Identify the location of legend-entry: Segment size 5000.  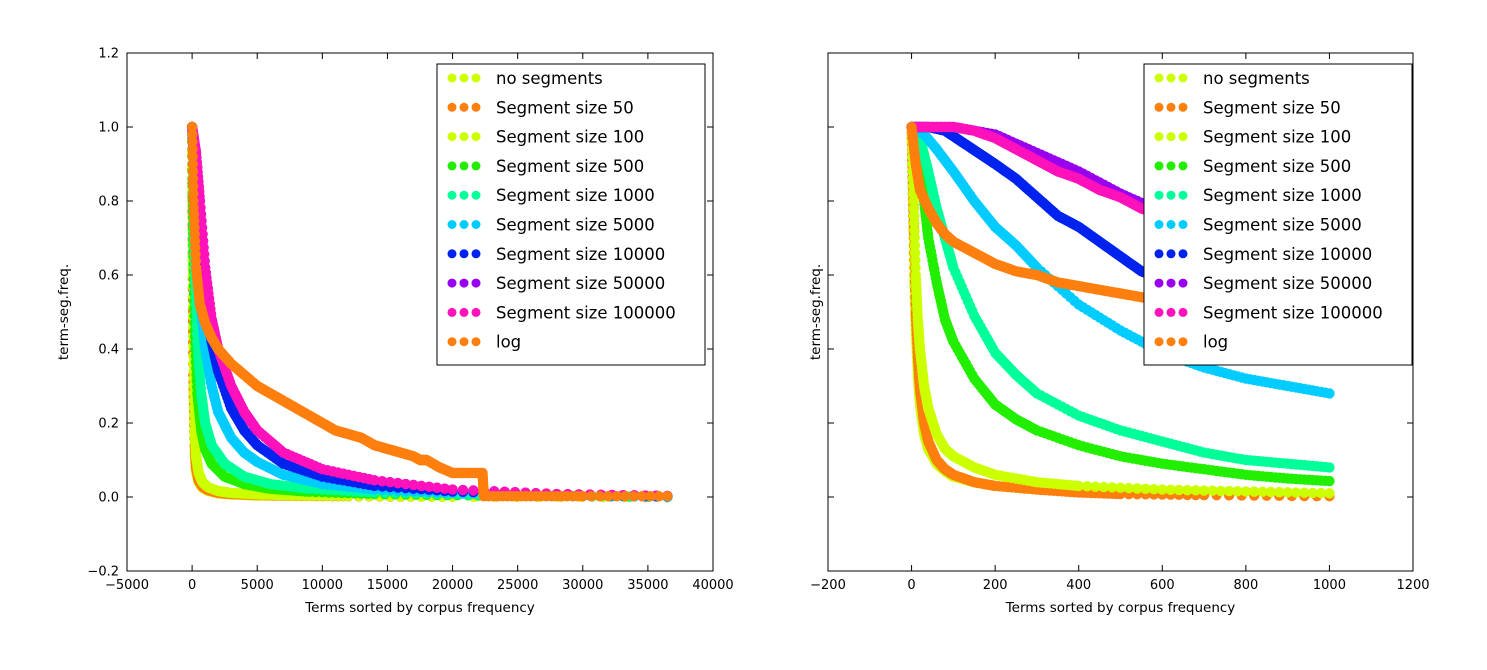
(551, 225).